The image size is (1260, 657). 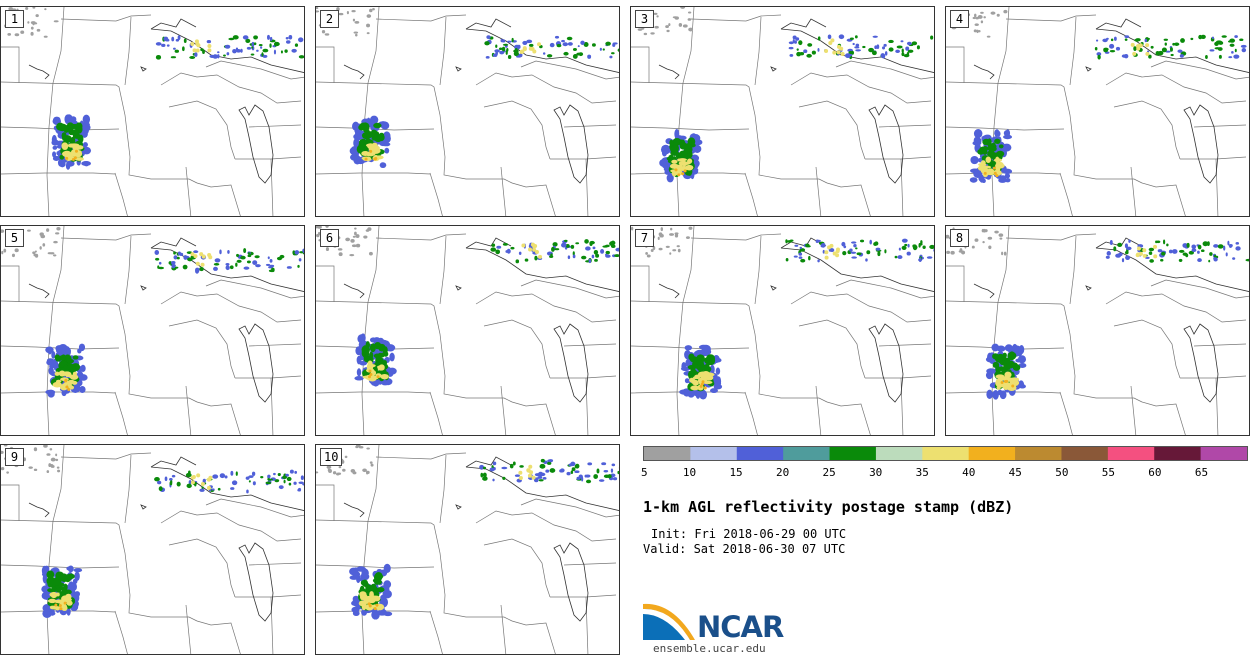 I want to click on forecast-panel: 10, so click(x=467, y=549).